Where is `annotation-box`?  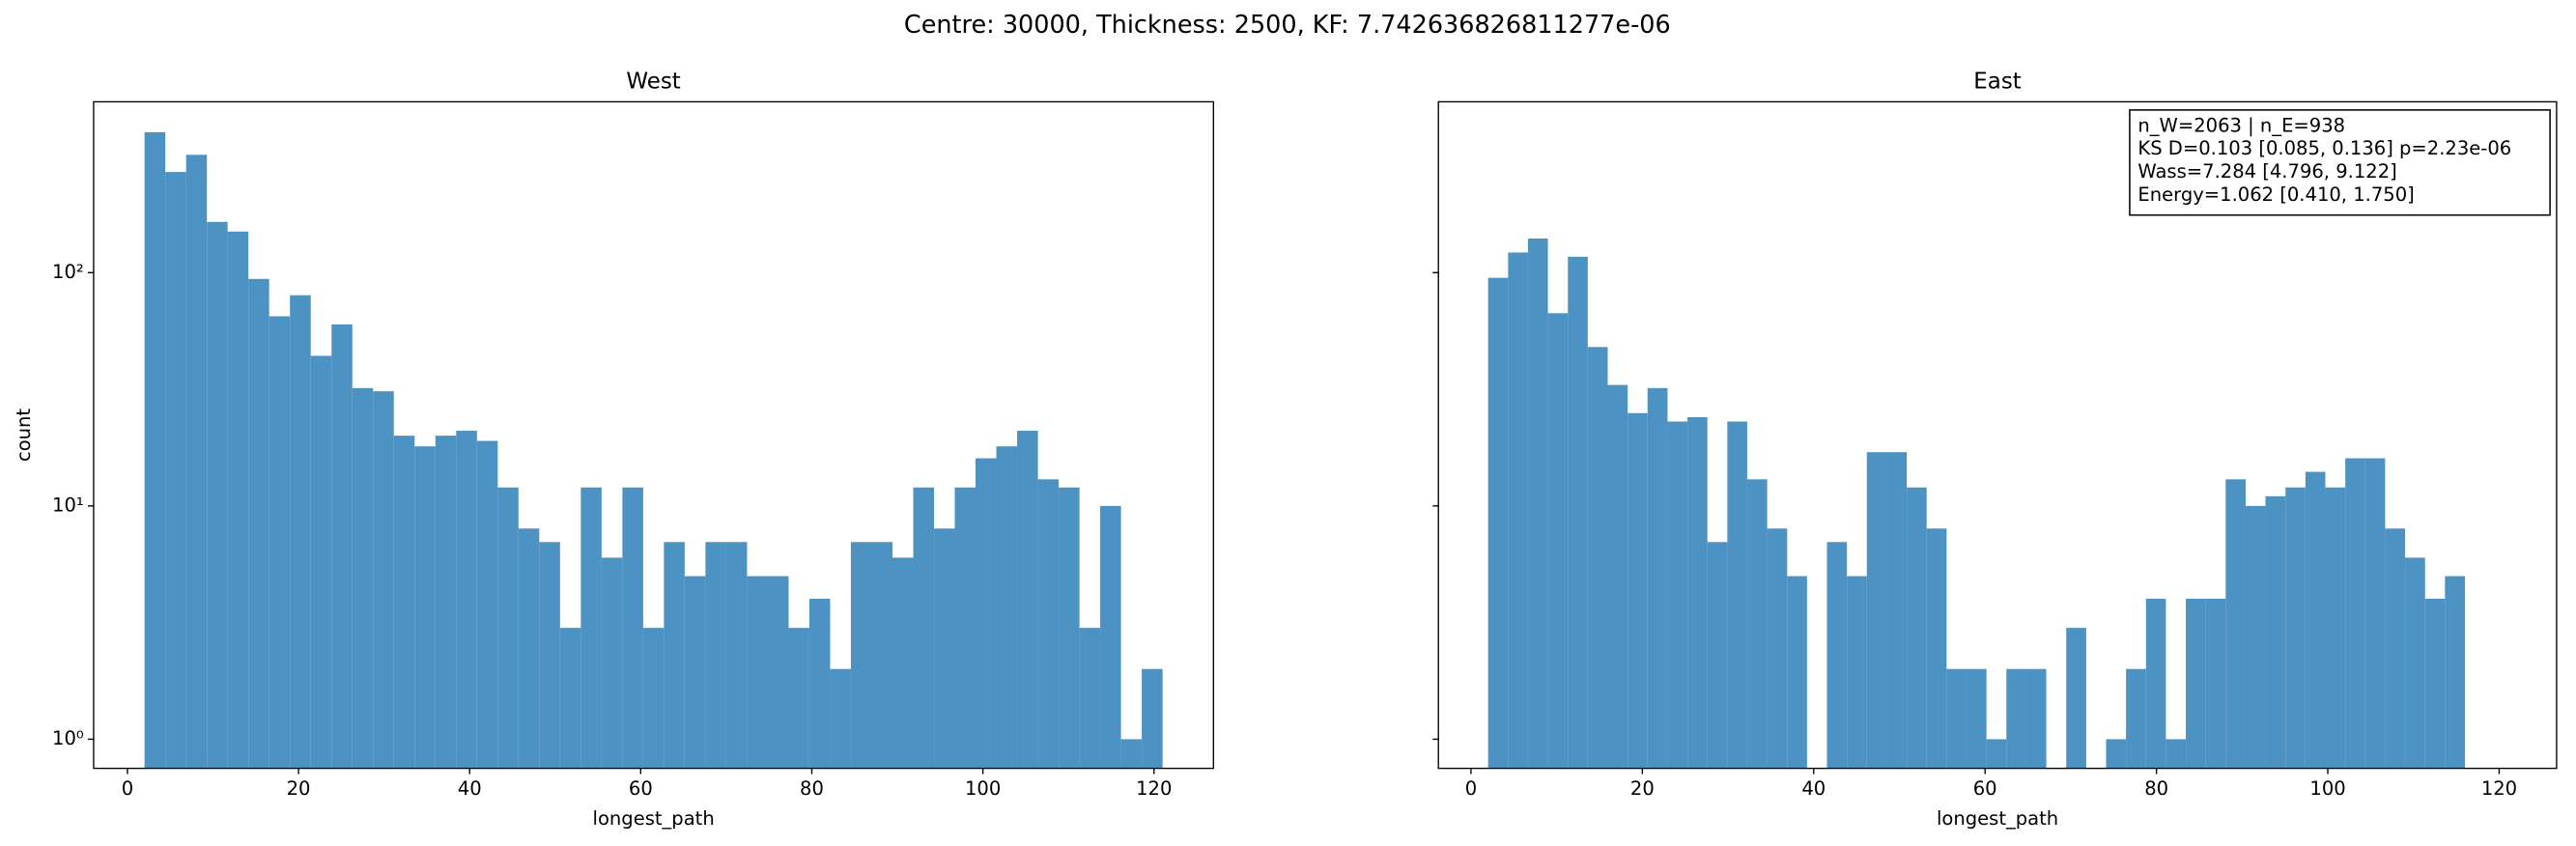 annotation-box is located at coordinates (2340, 162).